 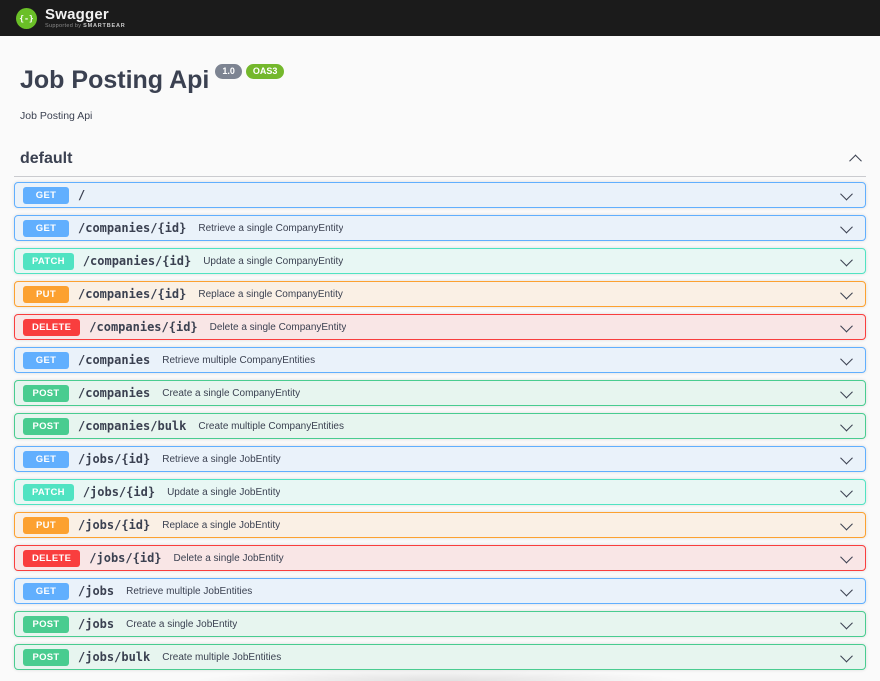 What do you see at coordinates (63, 25) in the screenshot?
I see `supported-by-label: Supported by` at bounding box center [63, 25].